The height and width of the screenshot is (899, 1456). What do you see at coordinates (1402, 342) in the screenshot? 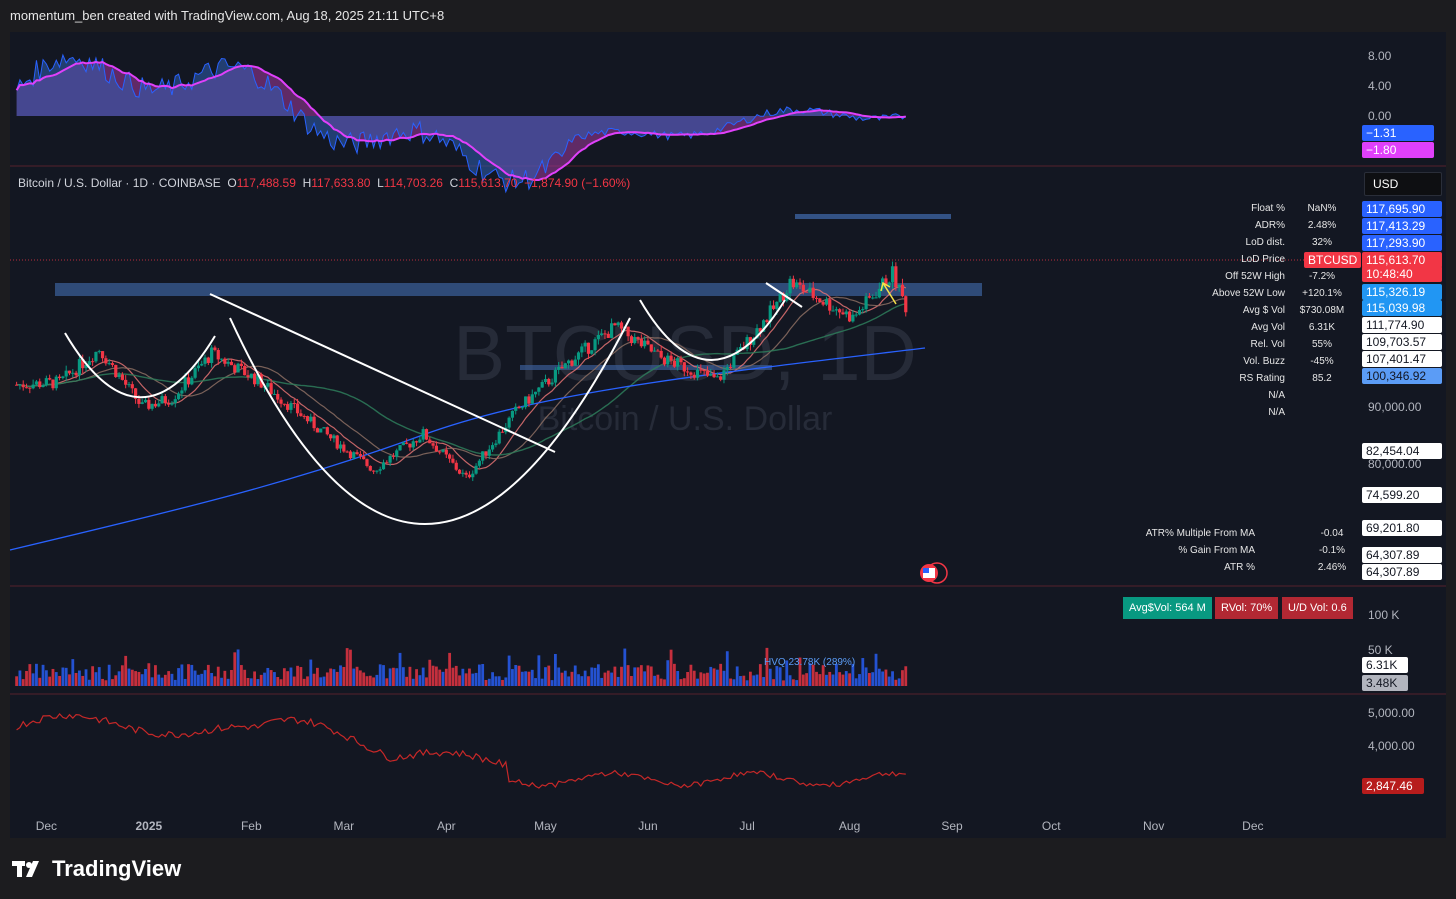
I see `price-label: 109,703.57` at bounding box center [1402, 342].